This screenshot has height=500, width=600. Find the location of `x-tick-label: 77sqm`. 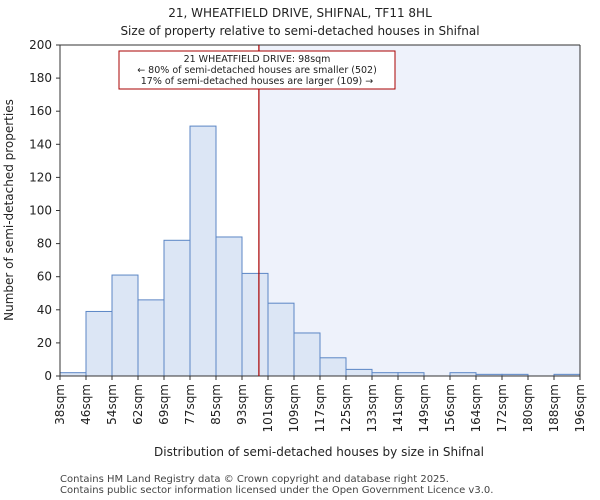

x-tick-label: 77sqm is located at coordinates (190, 404).